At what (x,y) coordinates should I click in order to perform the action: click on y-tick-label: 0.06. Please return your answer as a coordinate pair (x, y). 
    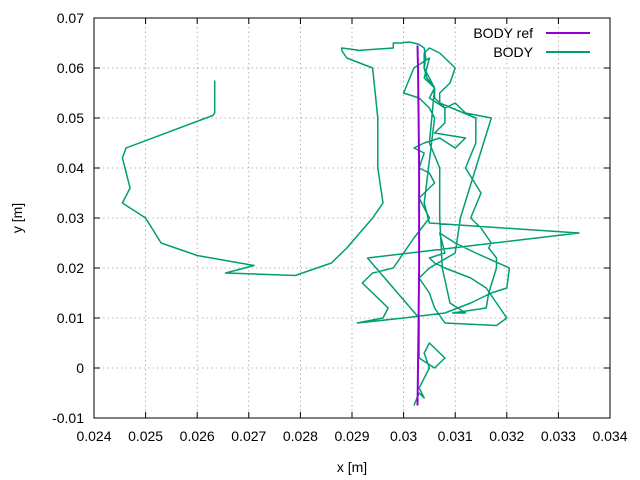
    Looking at the image, I should click on (70, 68).